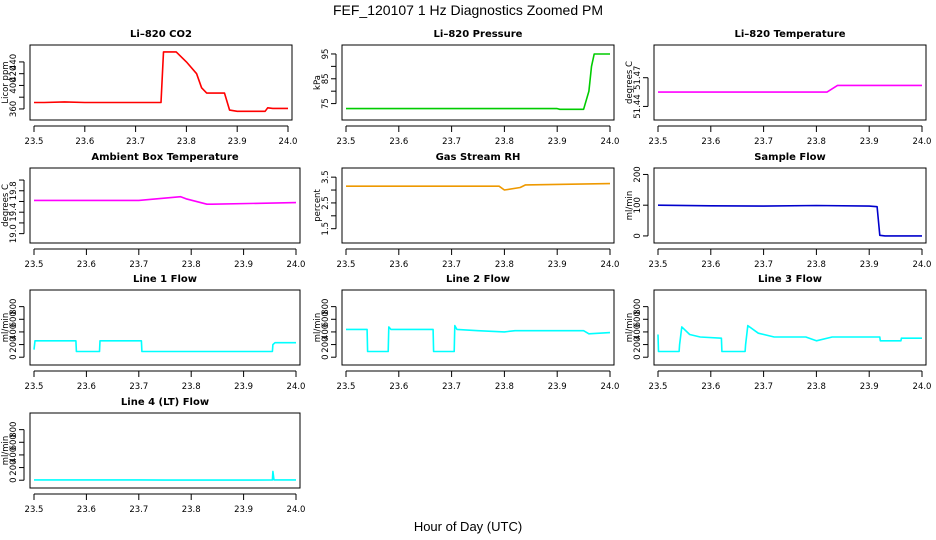  I want to click on chart-1-y-tick-label: 360, so click(14, 109).